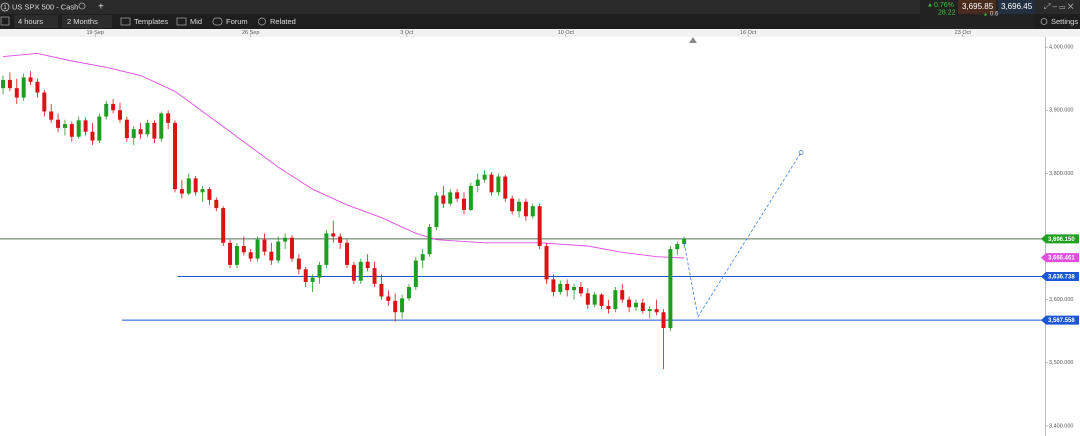 This screenshot has width=1080, height=436. I want to click on range-button, so click(87, 21).